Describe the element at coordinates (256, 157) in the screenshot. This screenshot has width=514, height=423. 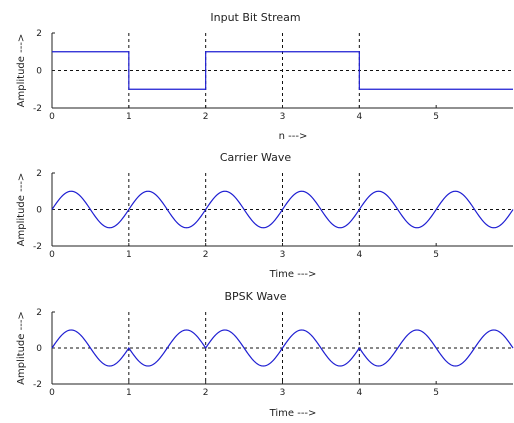
I see `chart-title: Carrier Wave` at that location.